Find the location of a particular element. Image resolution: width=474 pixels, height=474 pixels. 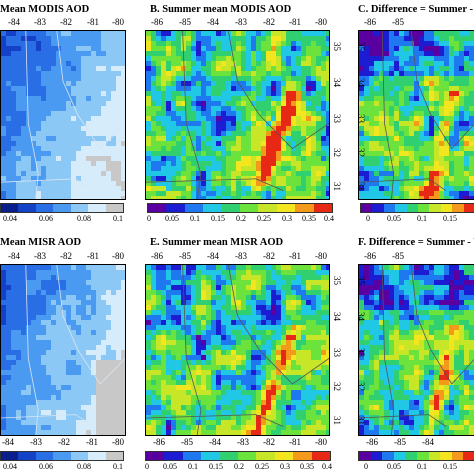

panel-e-map is located at coordinates (237, 350).